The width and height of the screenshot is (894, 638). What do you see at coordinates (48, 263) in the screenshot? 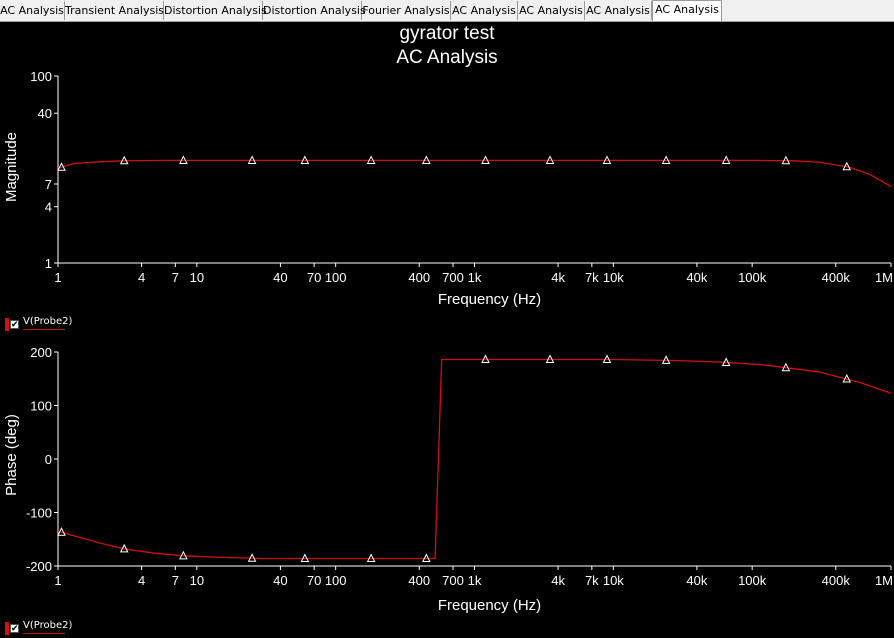
I see `y-tick-label: 1` at bounding box center [48, 263].